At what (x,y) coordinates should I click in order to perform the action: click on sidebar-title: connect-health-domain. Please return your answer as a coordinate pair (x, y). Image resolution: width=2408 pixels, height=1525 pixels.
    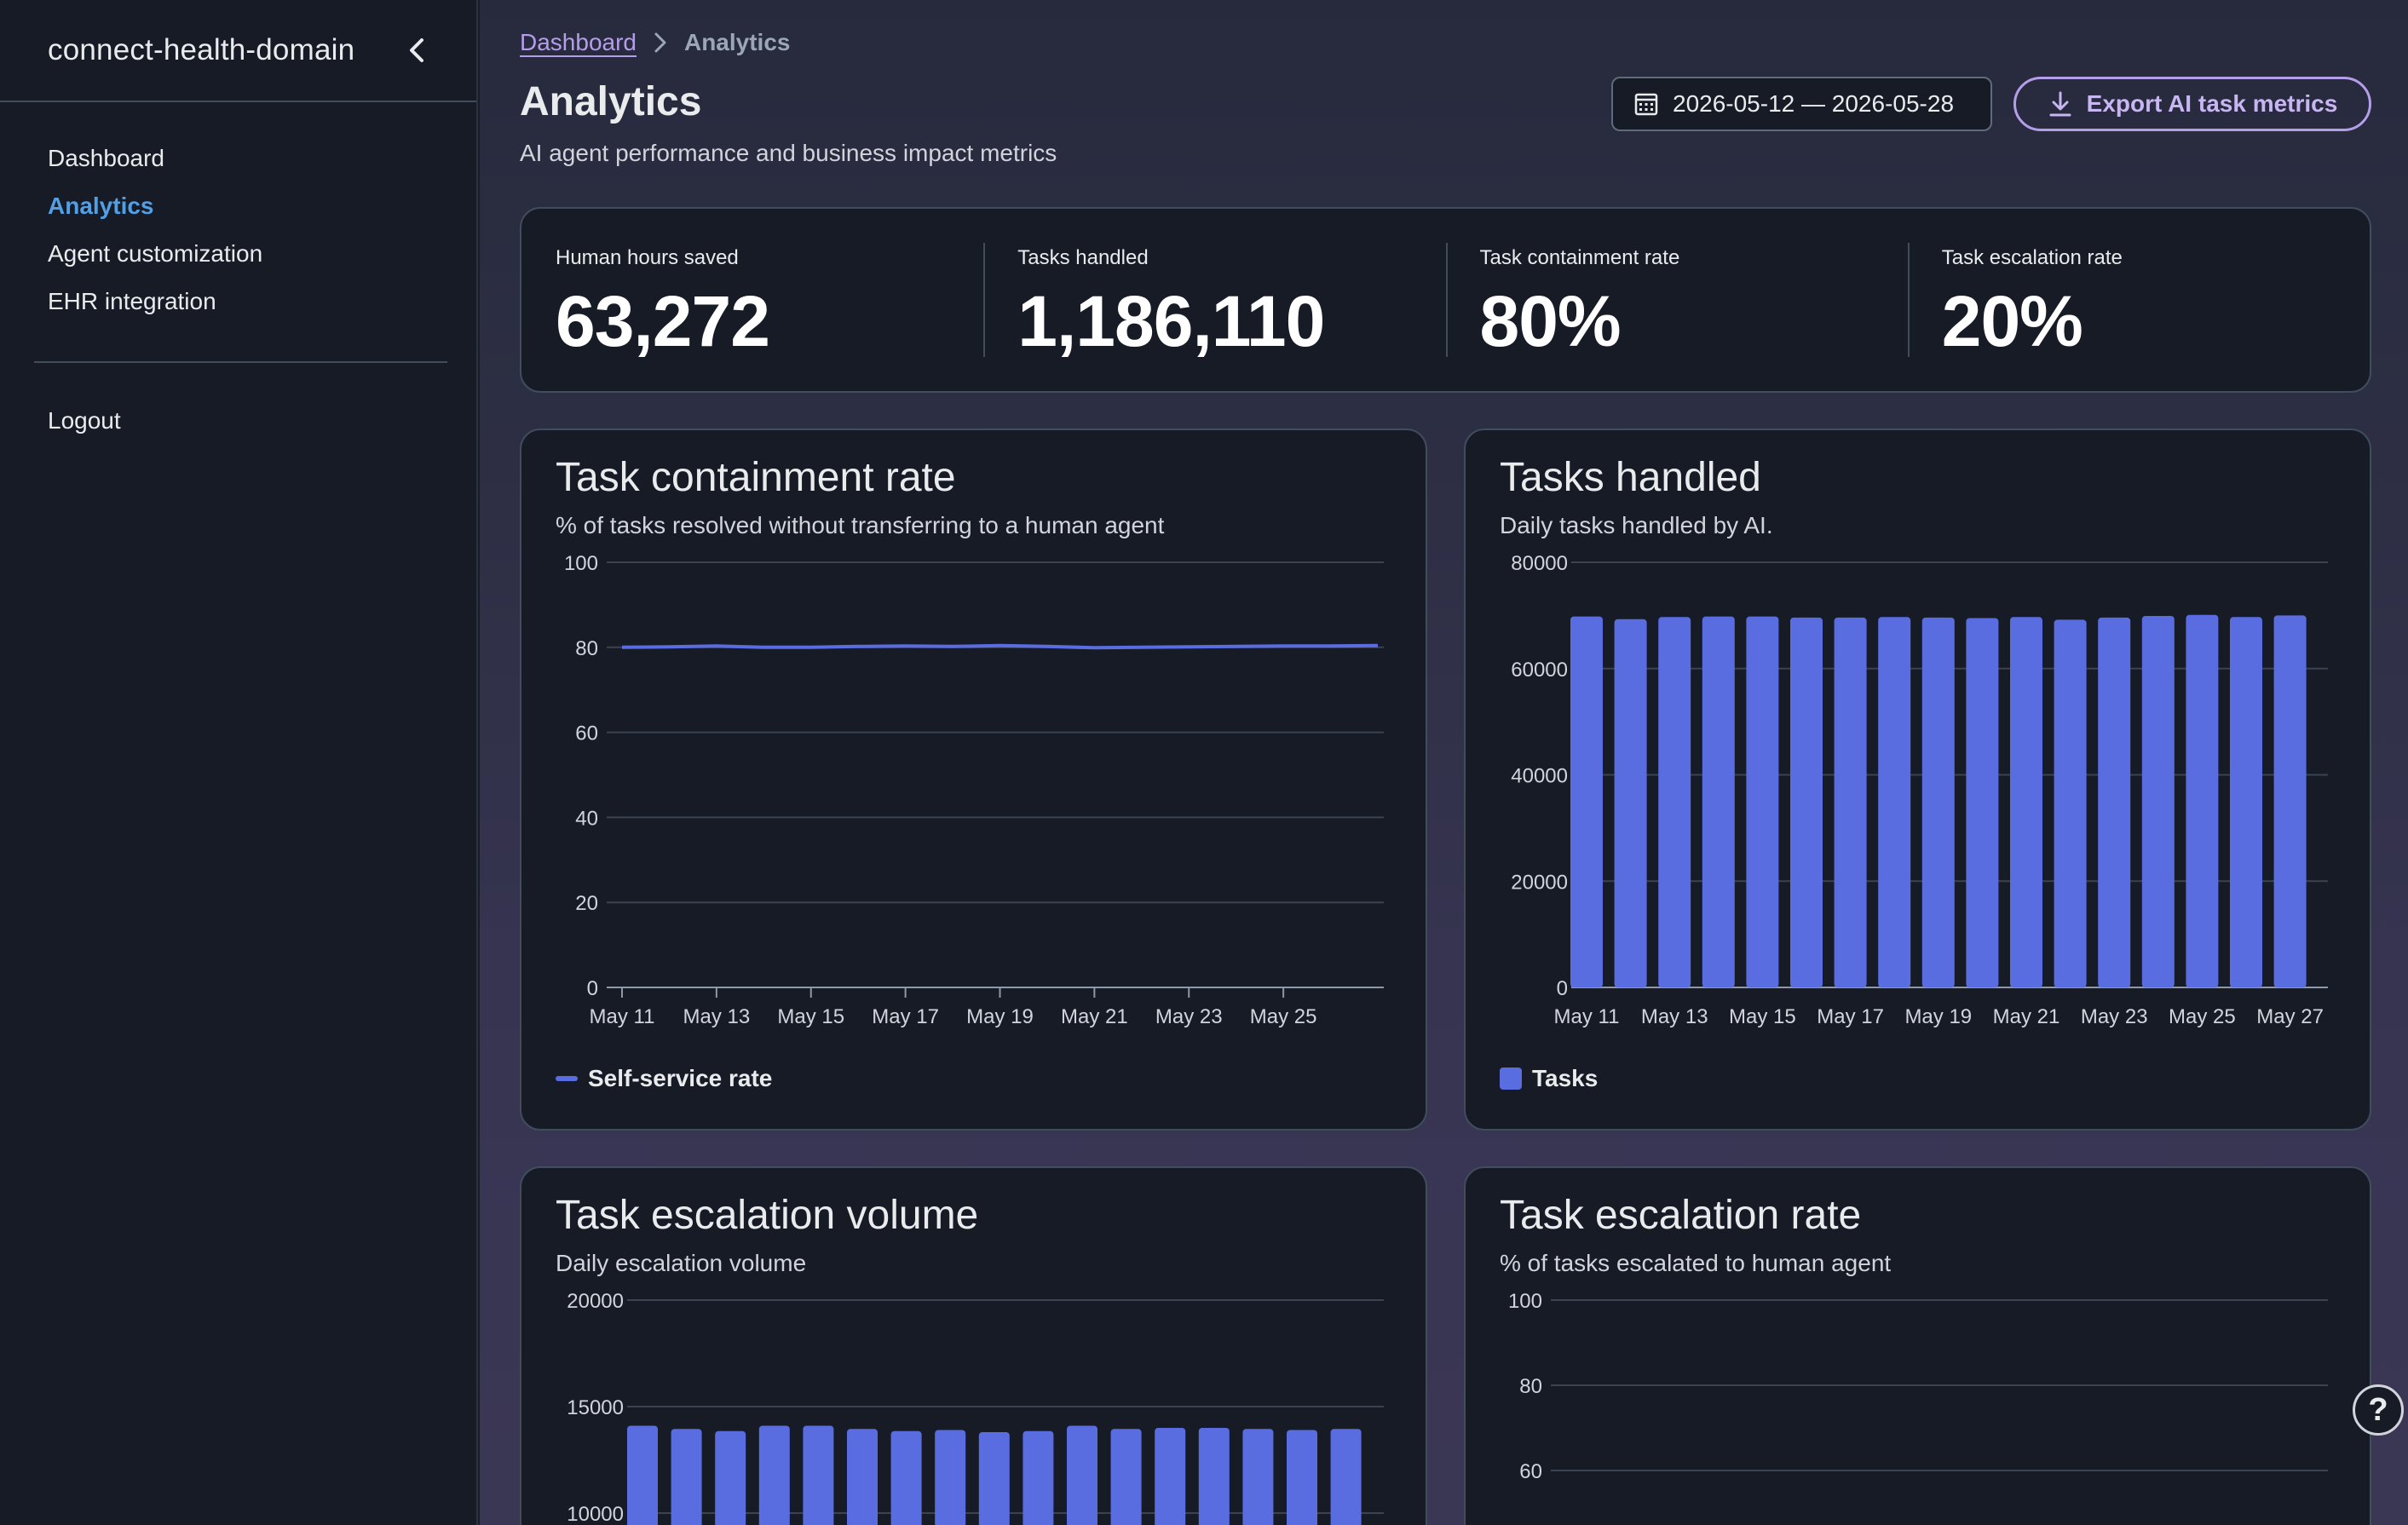
    Looking at the image, I should click on (201, 49).